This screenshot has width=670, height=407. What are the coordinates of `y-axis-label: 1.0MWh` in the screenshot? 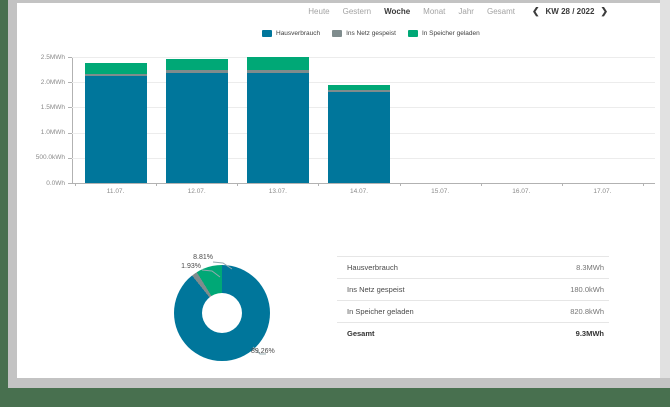 It's located at (52, 133).